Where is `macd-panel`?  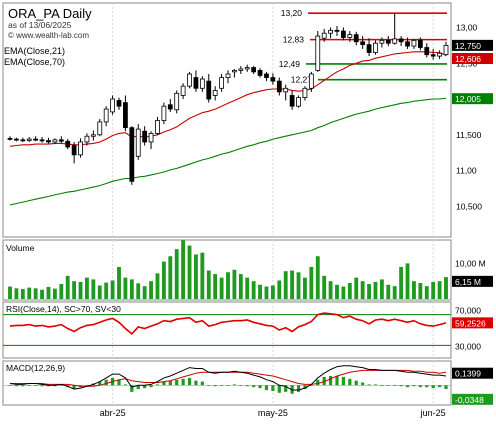 macd-panel is located at coordinates (227, 383).